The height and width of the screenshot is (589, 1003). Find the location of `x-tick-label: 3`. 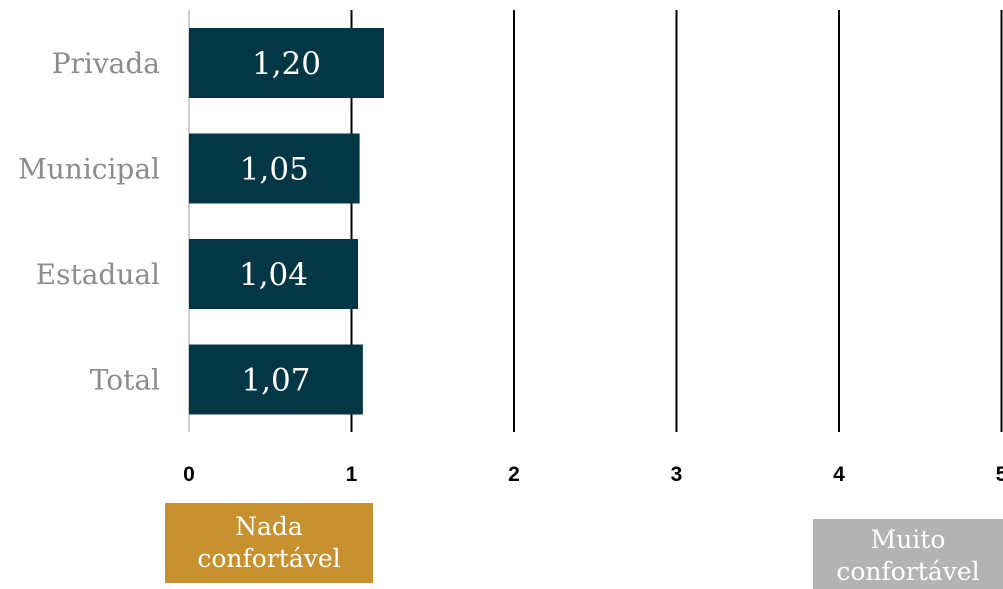

x-tick-label: 3 is located at coordinates (677, 474).